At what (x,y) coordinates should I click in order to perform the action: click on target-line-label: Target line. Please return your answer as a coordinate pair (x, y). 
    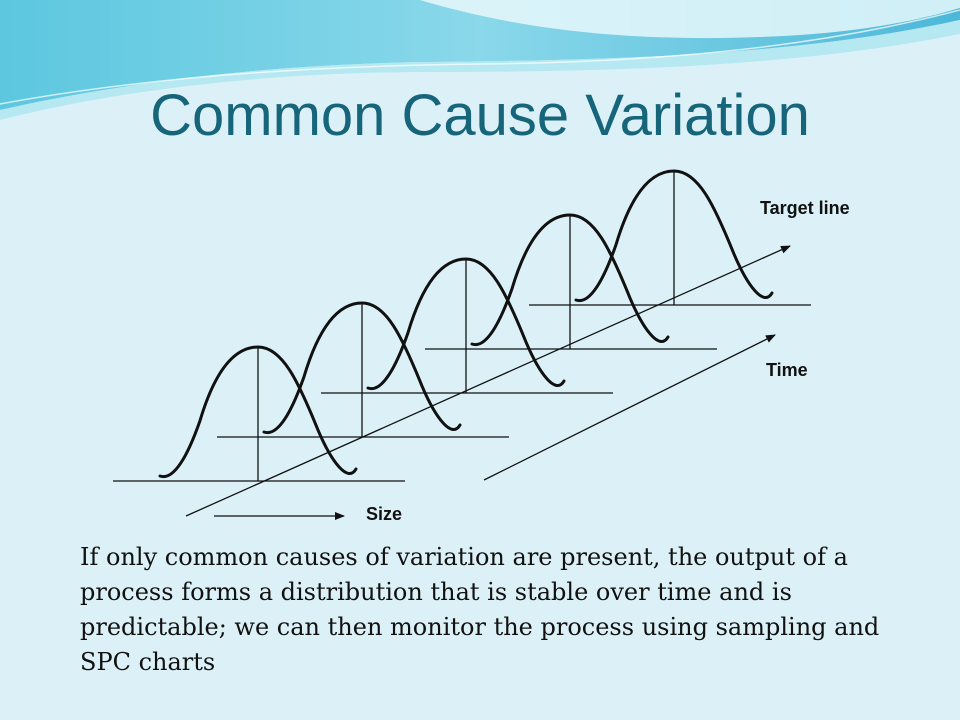
    Looking at the image, I should click on (805, 208).